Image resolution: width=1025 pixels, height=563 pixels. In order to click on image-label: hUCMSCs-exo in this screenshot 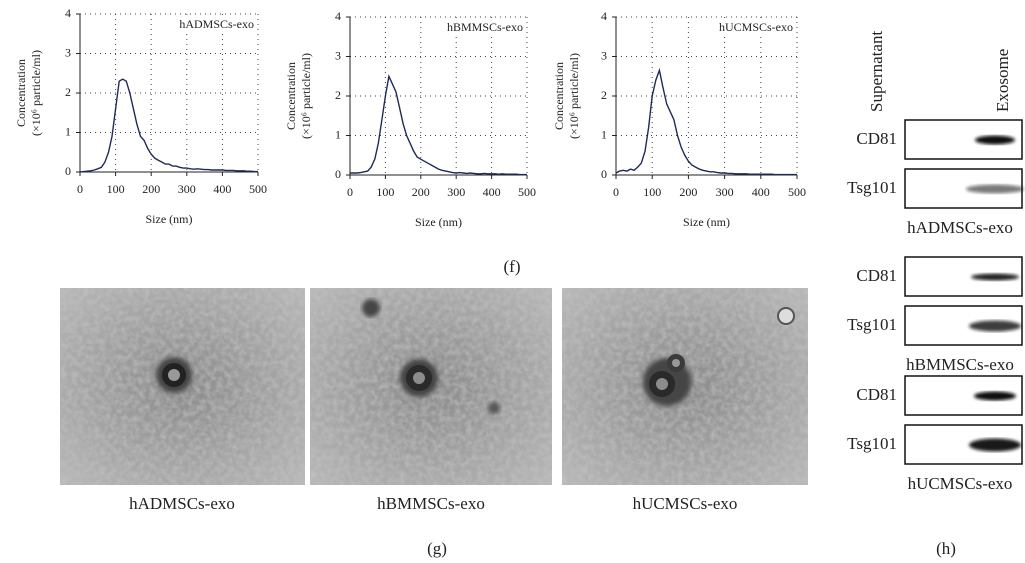, I will do `click(685, 503)`.